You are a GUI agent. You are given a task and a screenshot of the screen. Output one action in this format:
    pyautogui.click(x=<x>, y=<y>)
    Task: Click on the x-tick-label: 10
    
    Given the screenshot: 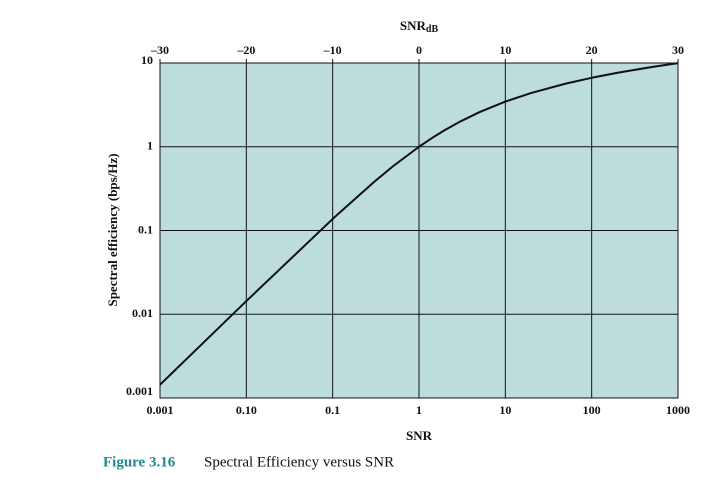 What is the action you would take?
    pyautogui.click(x=505, y=410)
    